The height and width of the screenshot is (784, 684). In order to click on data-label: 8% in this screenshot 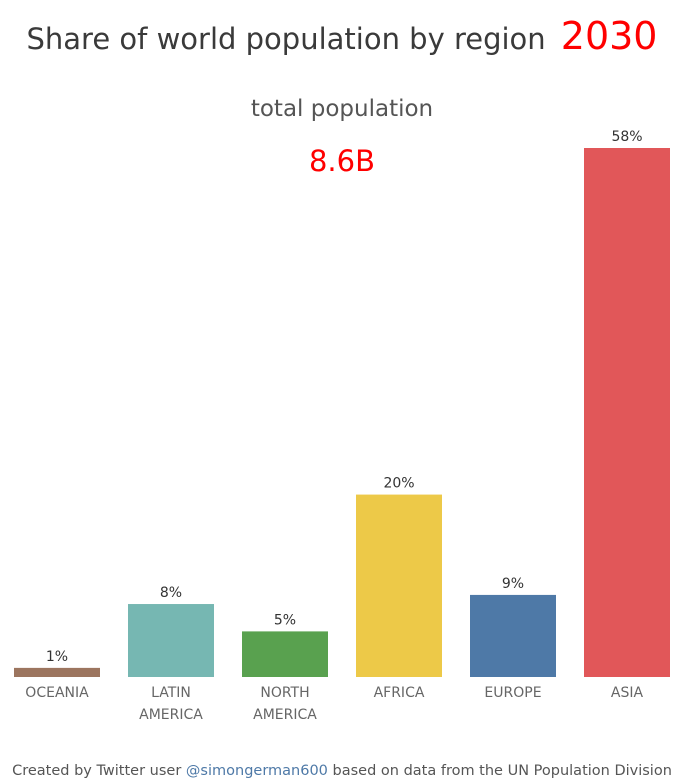, I will do `click(171, 593)`.